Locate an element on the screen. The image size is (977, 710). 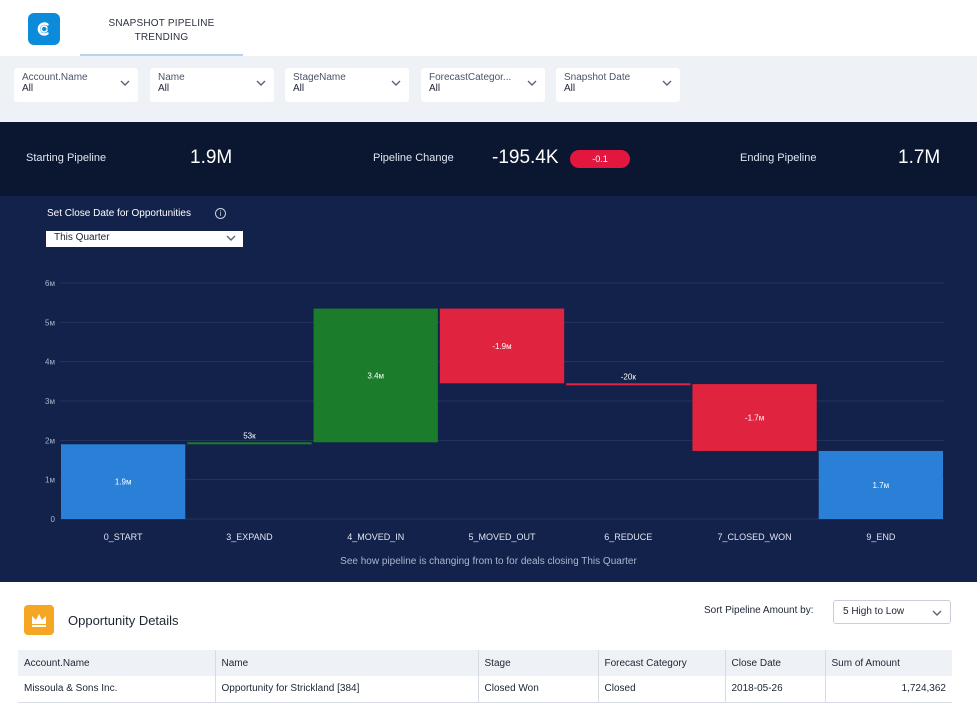
filter-stage-name: StageName All is located at coordinates (347, 85).